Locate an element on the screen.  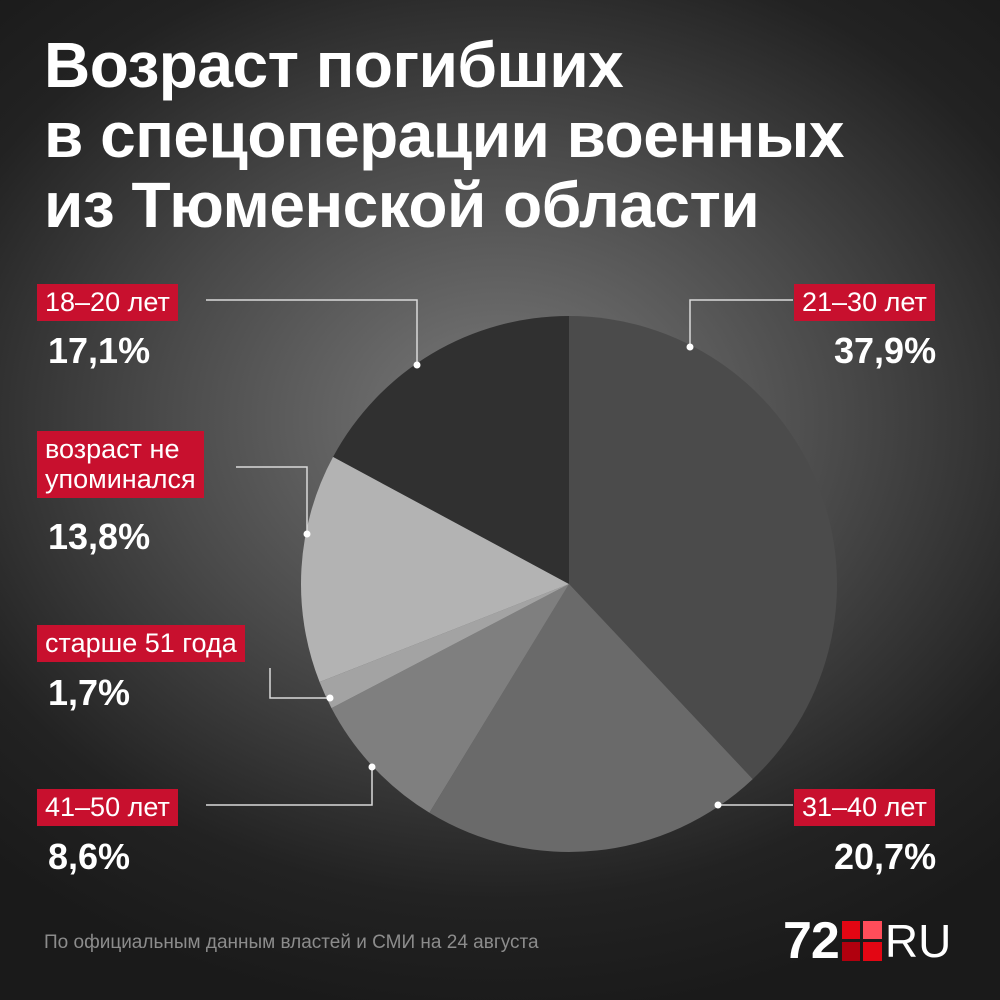
leader-dot-age-not-mentioned is located at coordinates (307, 534).